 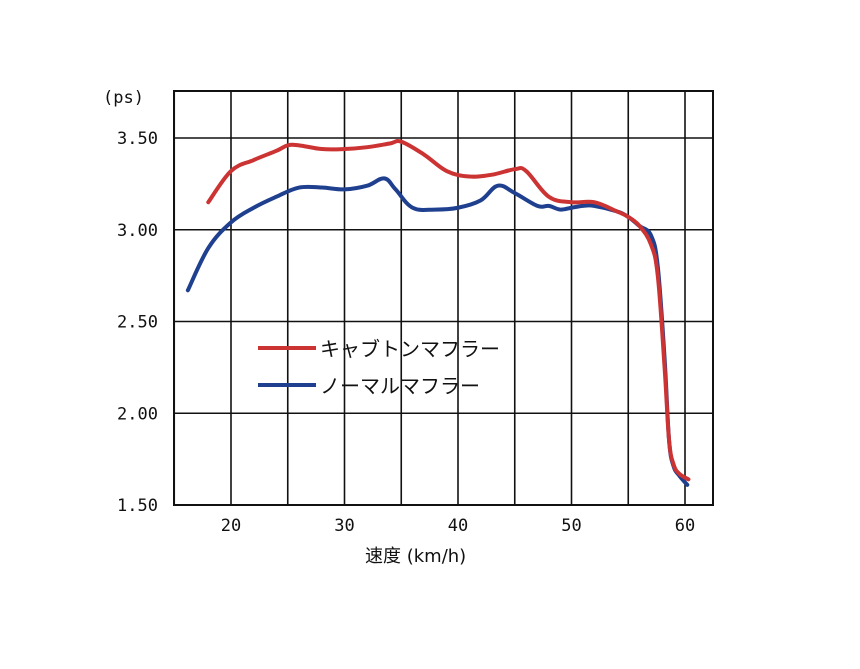 What do you see at coordinates (571, 526) in the screenshot?
I see `x-tick-label: 50` at bounding box center [571, 526].